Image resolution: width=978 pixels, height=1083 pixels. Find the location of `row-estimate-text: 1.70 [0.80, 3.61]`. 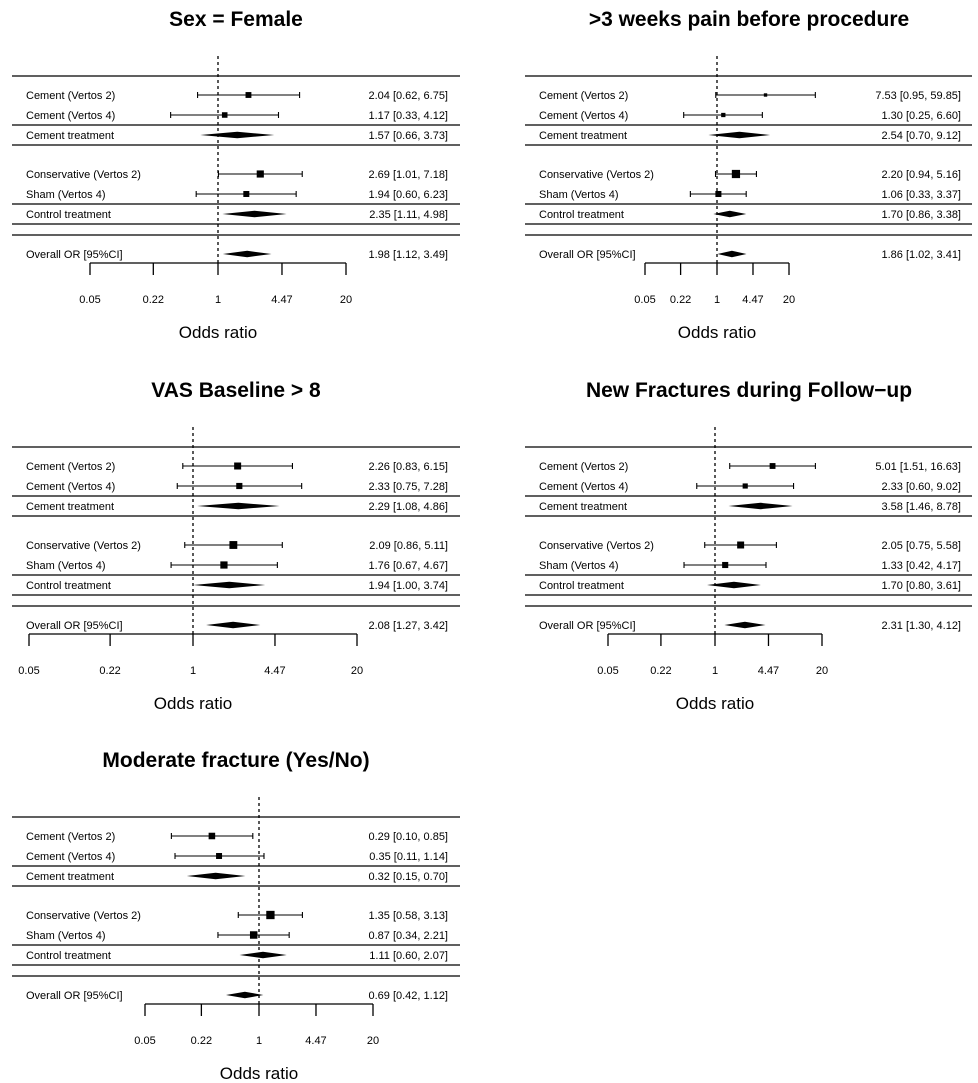

row-estimate-text: 1.70 [0.80, 3.61] is located at coordinates (921, 586).